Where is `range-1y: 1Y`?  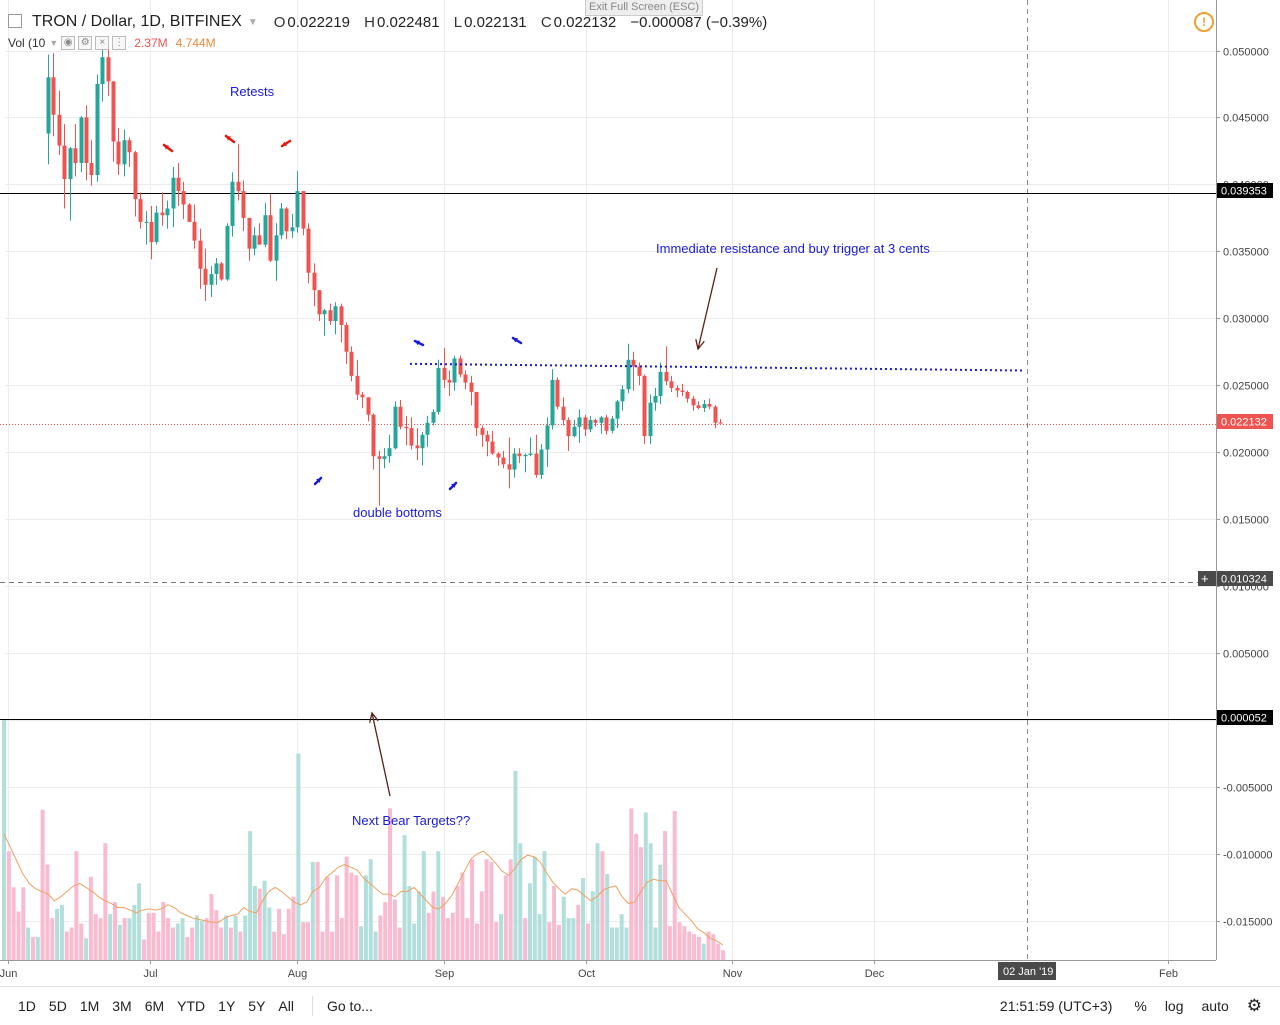
range-1y: 1Y is located at coordinates (227, 1006).